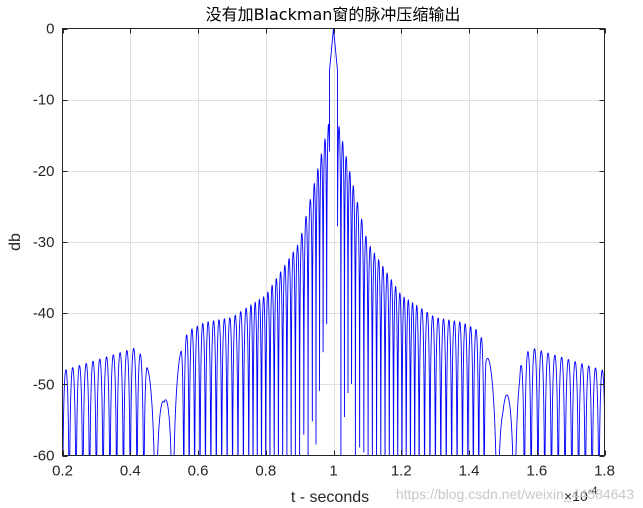 This screenshot has width=643, height=508. I want to click on y-tick-label: -30, so click(44, 242).